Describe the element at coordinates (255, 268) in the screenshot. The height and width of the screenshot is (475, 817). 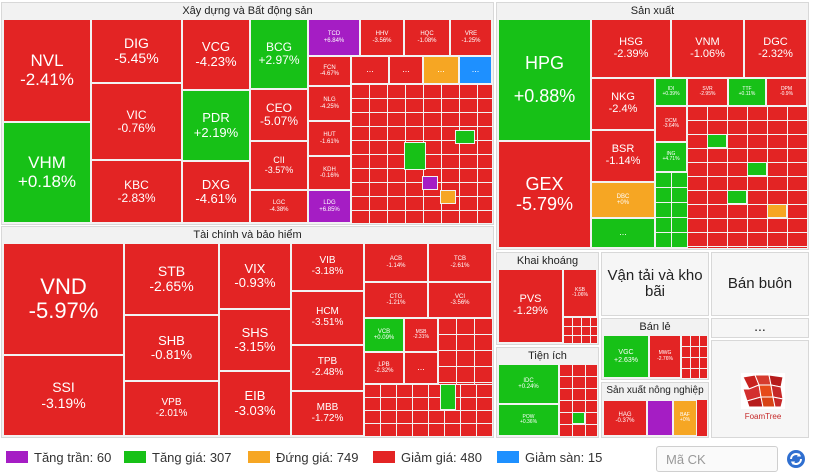
I see `tile-symbol: VIX` at that location.